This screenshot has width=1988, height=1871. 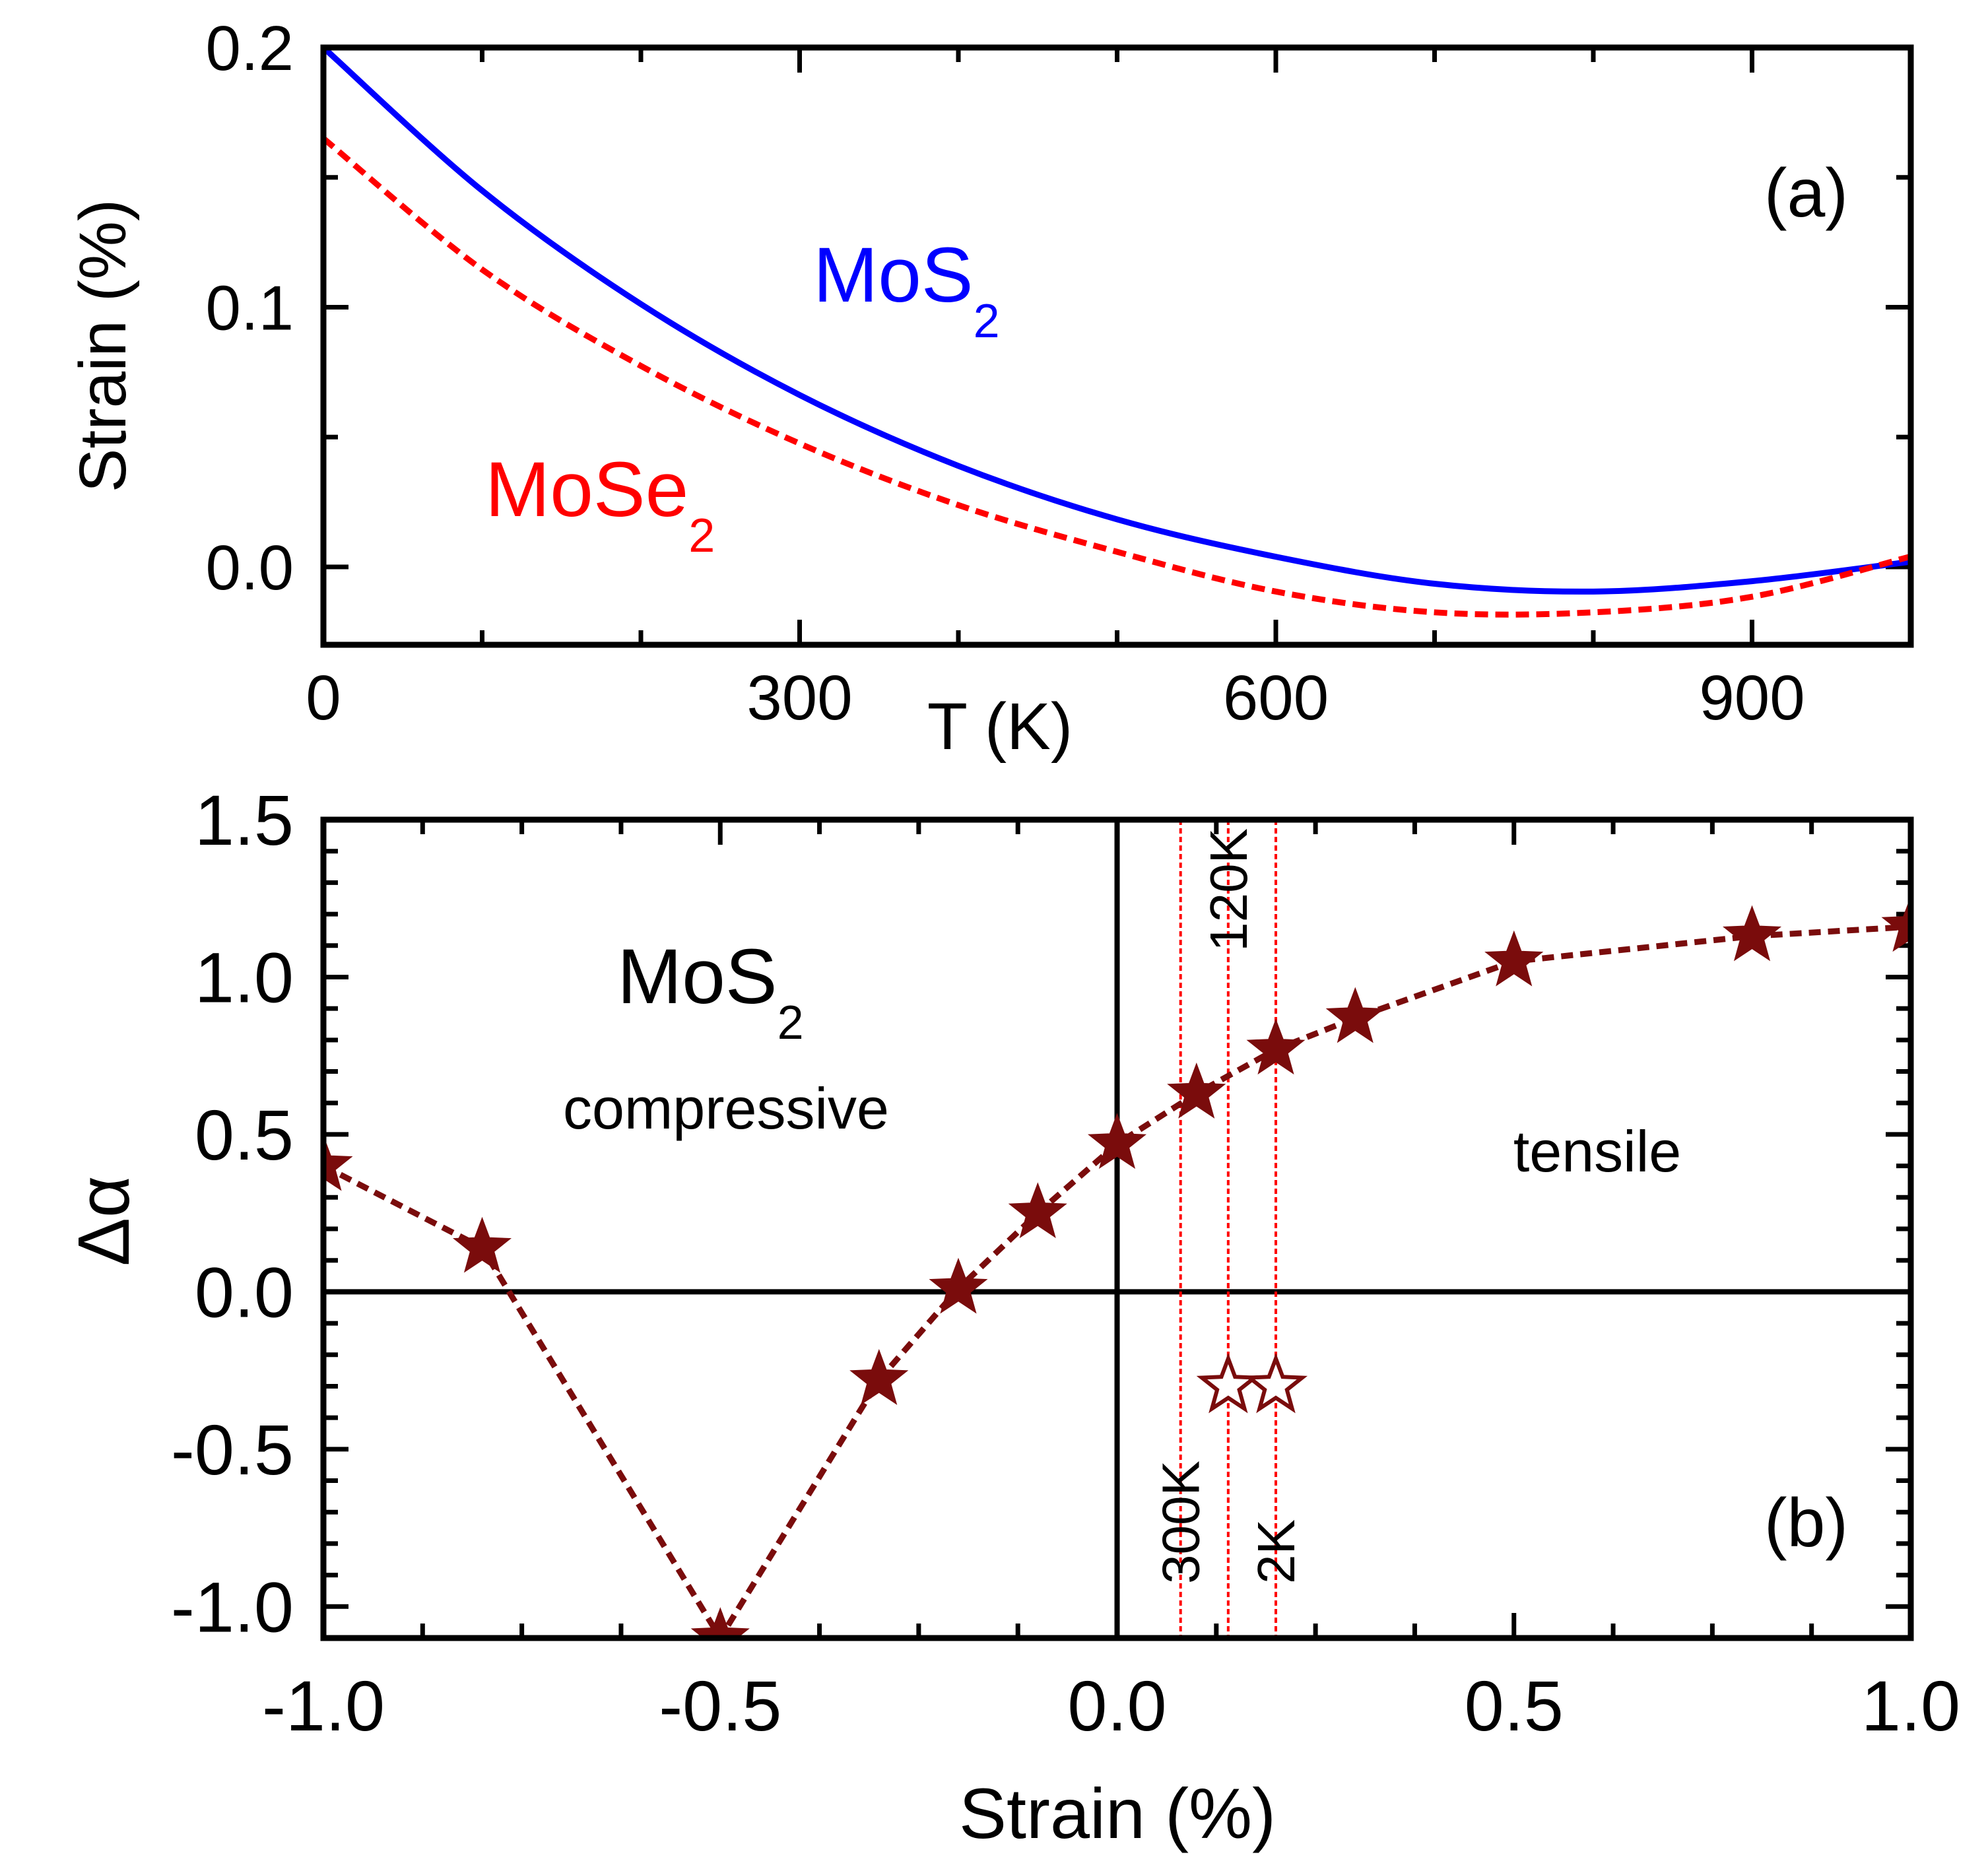 I want to click on panel-a-ylabel: Strain (%), so click(x=103, y=346).